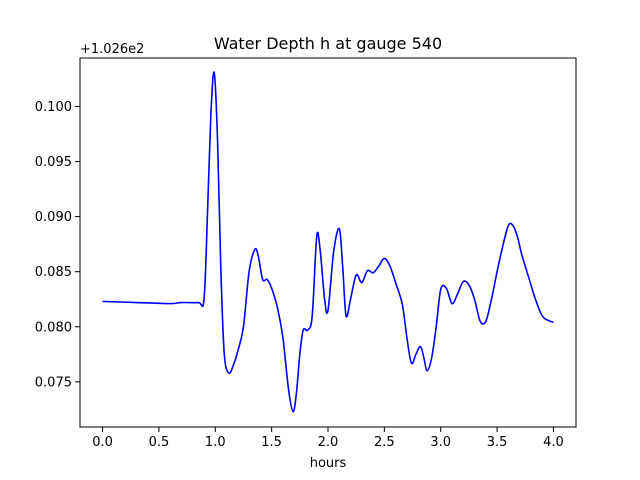 The height and width of the screenshot is (480, 640). I want to click on y-tick-label: 0.075, so click(53, 382).